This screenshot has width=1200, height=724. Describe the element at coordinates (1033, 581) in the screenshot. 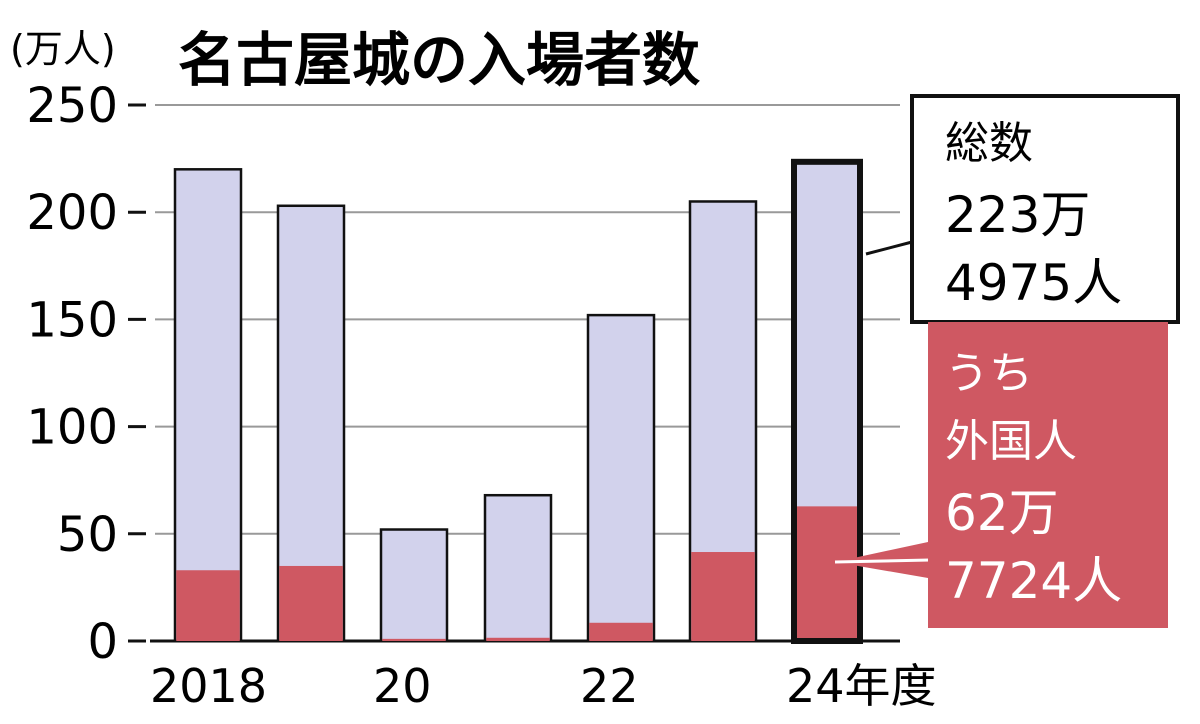

I see `foreign-value-line2: 7724人` at that location.